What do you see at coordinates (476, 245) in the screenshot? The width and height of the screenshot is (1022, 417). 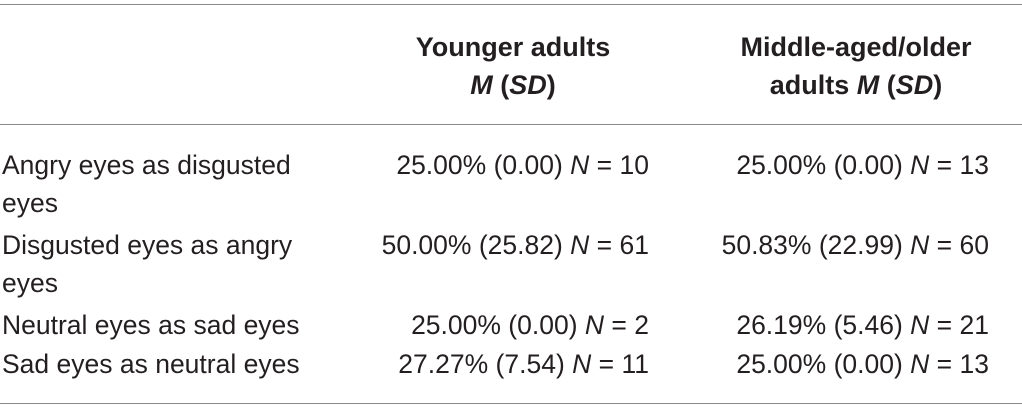 I see `value-text: 50.00% (25.82)` at bounding box center [476, 245].